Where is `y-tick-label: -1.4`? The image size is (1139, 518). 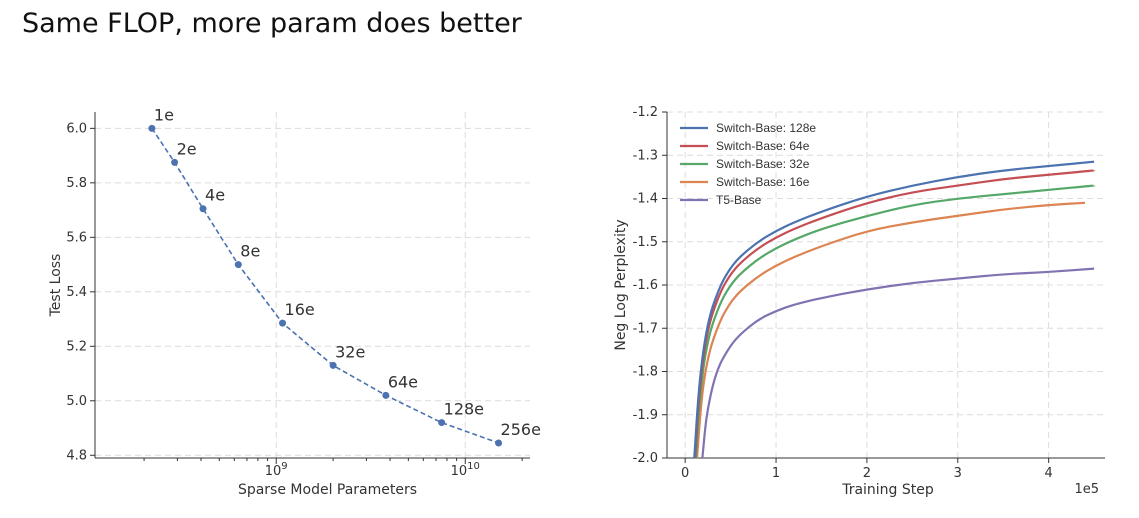 y-tick-label: -1.4 is located at coordinates (645, 199).